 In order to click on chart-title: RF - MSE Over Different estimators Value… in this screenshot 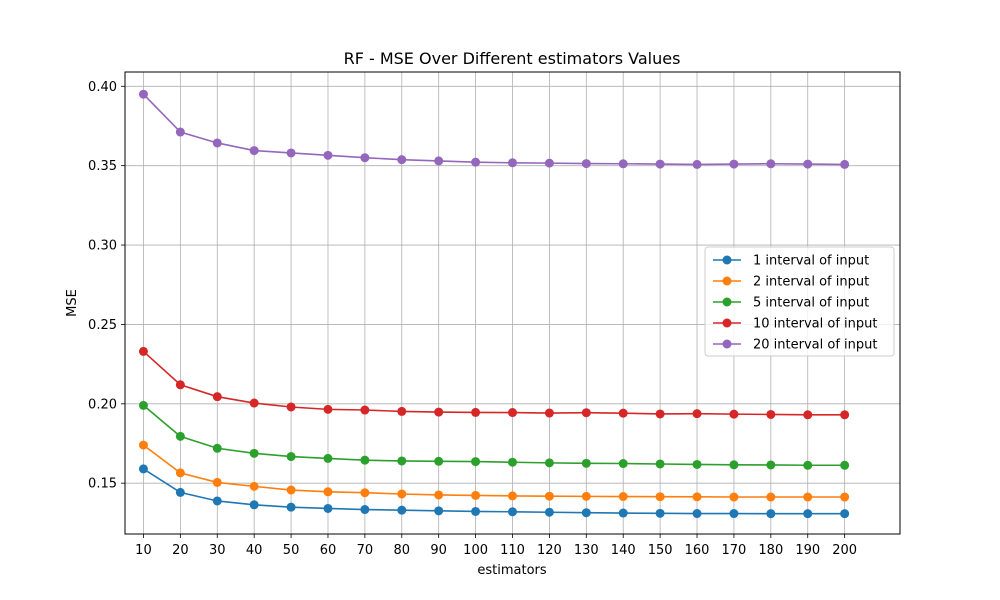, I will do `click(512, 58)`.